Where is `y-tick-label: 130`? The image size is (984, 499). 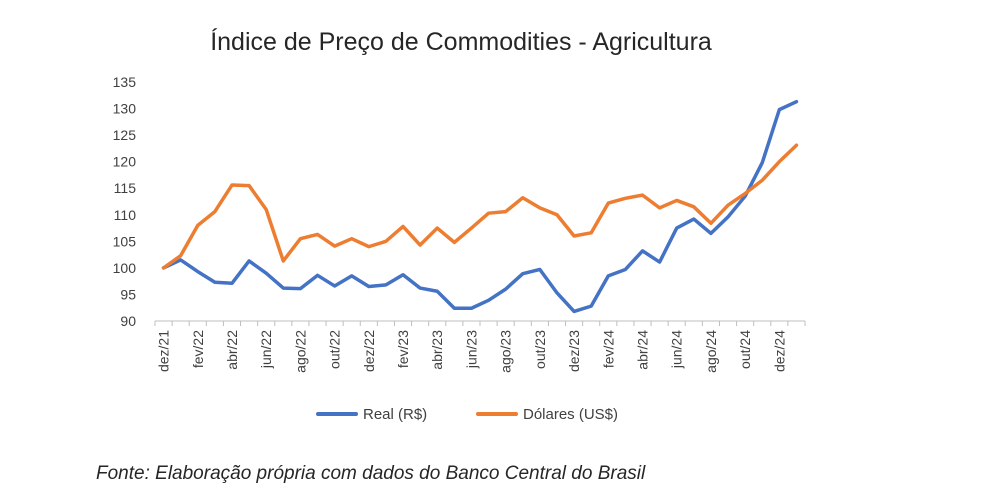 y-tick-label: 130 is located at coordinates (125, 109).